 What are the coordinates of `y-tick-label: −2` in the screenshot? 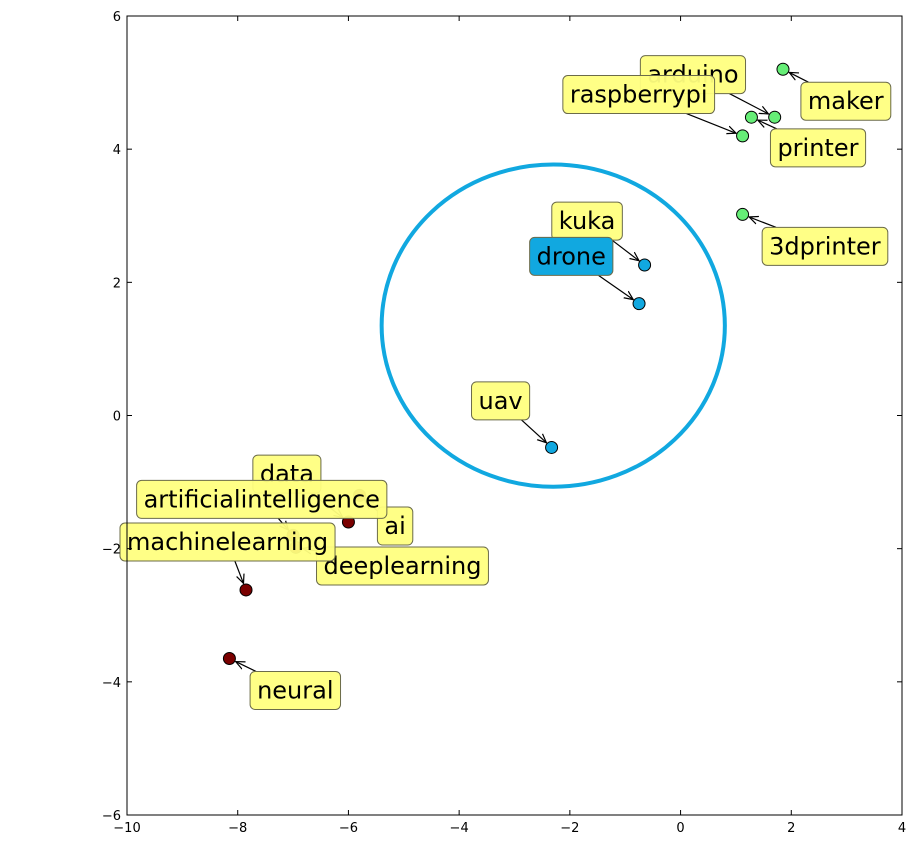 It's located at (111, 550).